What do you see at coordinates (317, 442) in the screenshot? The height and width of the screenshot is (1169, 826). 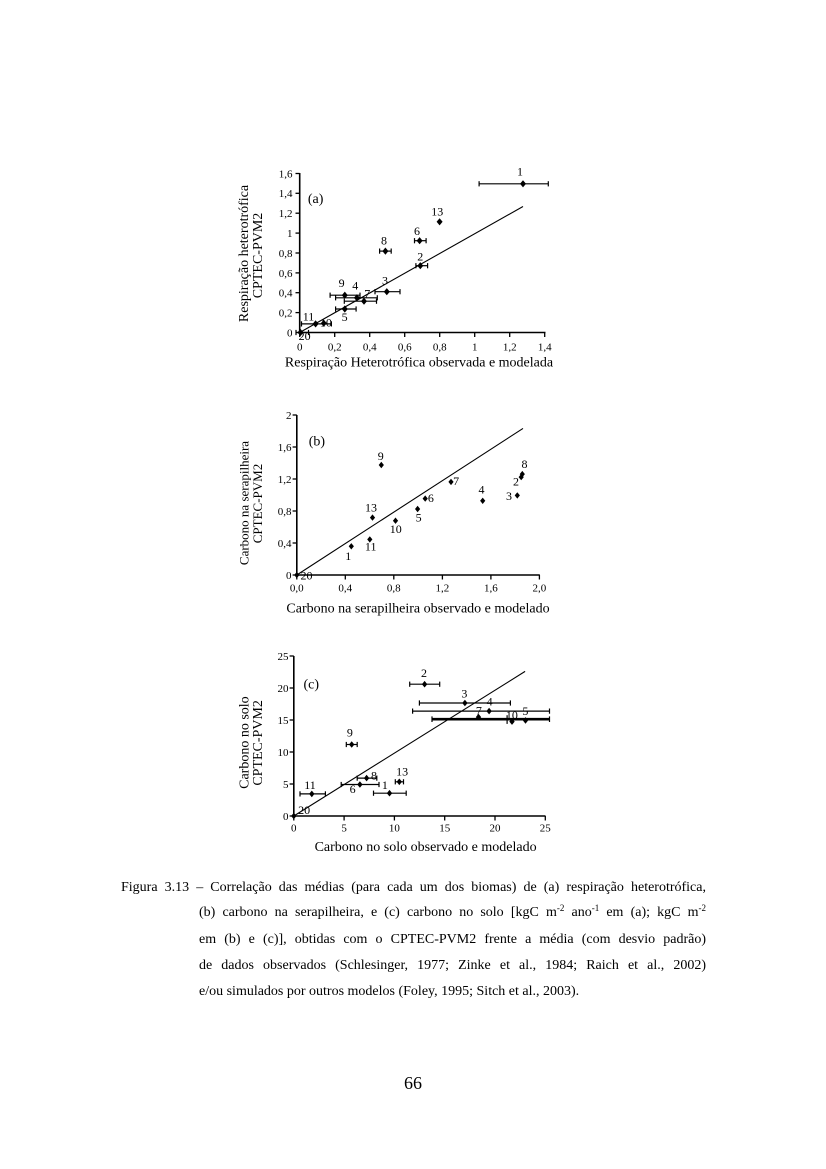 I see `svg-text: (b)` at bounding box center [317, 442].